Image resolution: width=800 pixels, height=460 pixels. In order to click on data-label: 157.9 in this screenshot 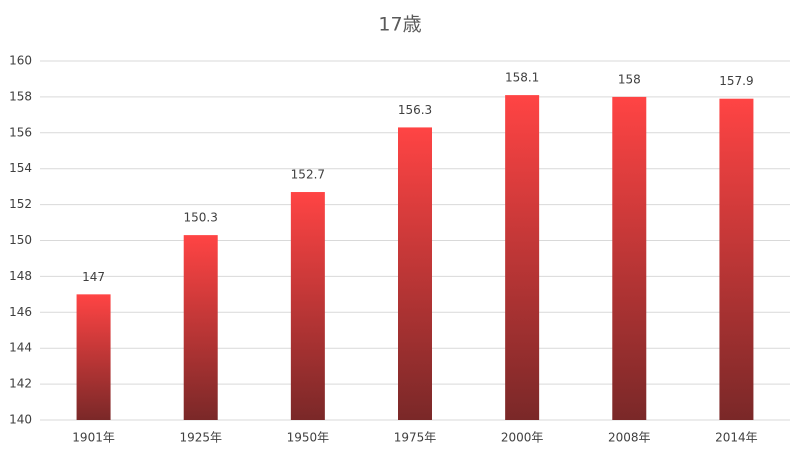, I will do `click(736, 81)`.